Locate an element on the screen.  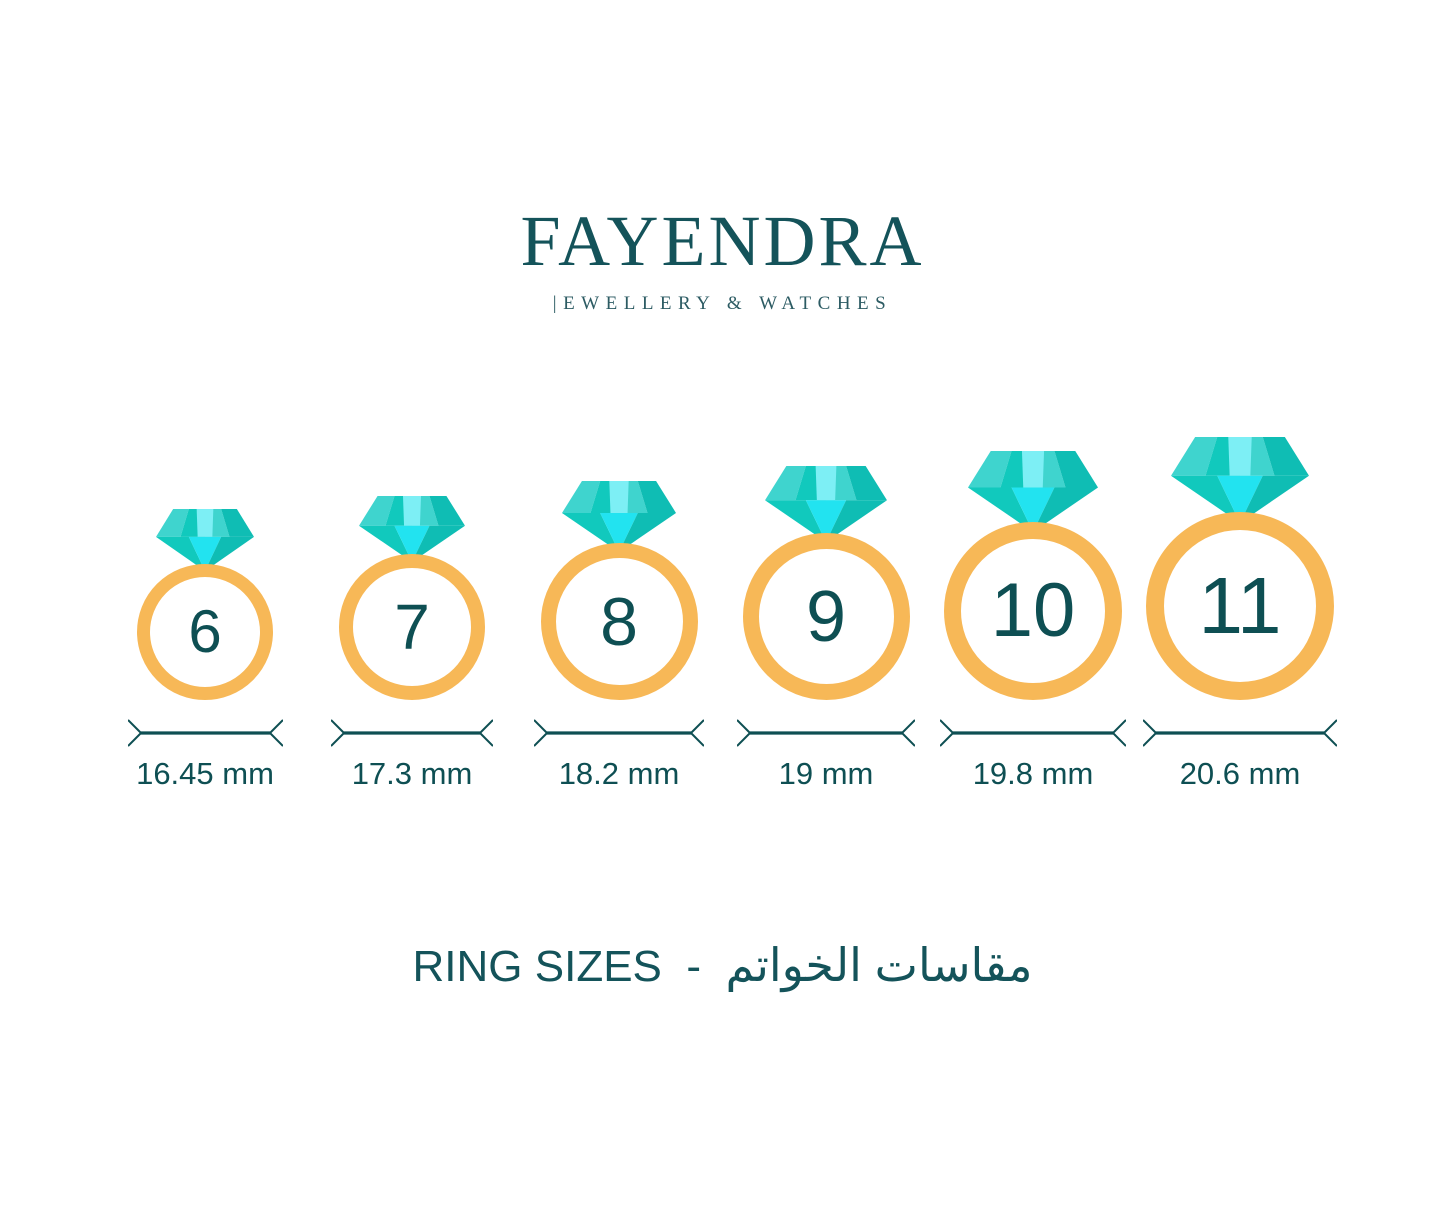
chart-caption: RING SIZES - مقاسات الخواتم is located at coordinates (722, 965).